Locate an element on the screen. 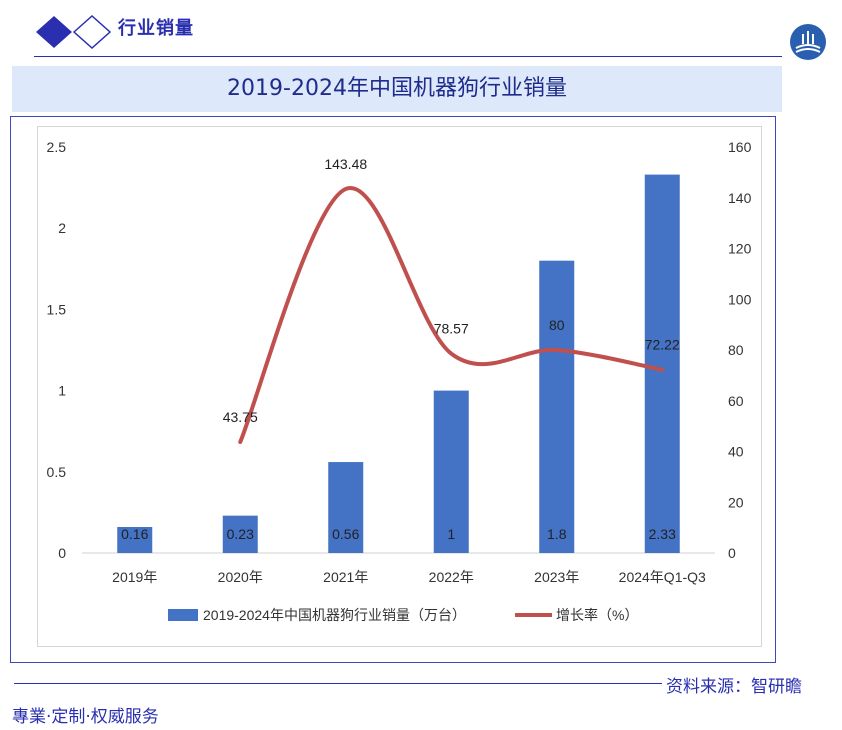  y-right-tick-label: 20 is located at coordinates (736, 502).